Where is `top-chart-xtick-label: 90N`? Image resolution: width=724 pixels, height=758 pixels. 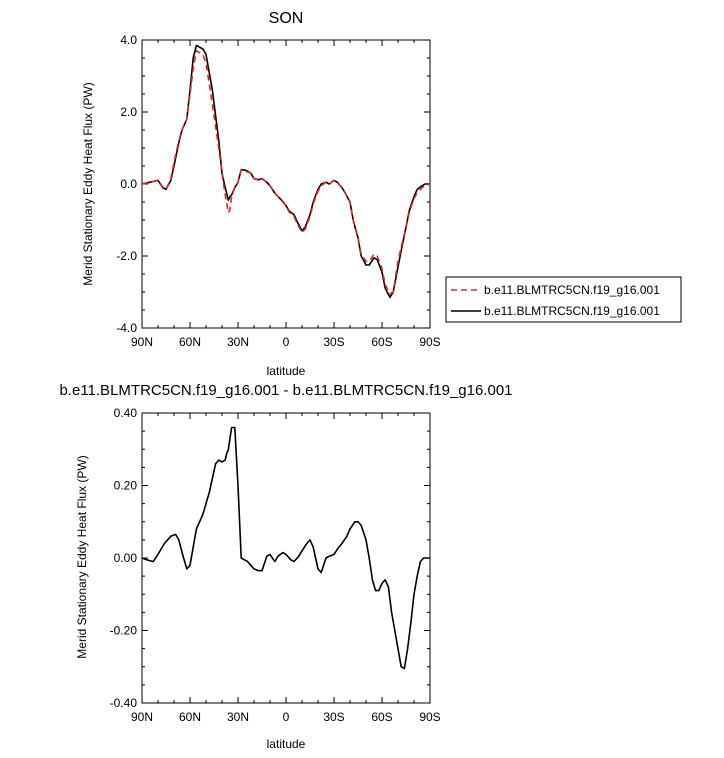
top-chart-xtick-label: 90N is located at coordinates (142, 342).